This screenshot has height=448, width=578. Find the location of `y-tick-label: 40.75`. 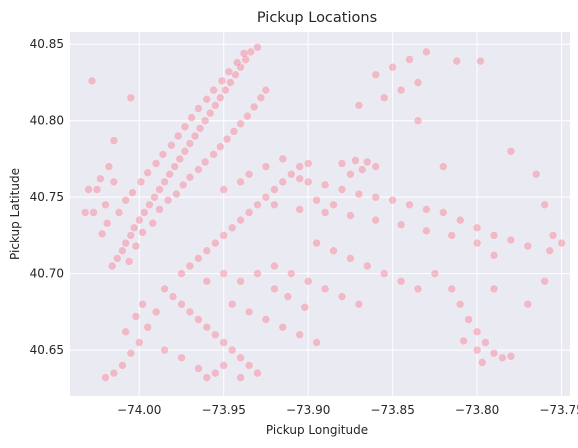

y-tick-label: 40.75 is located at coordinates (47, 197).